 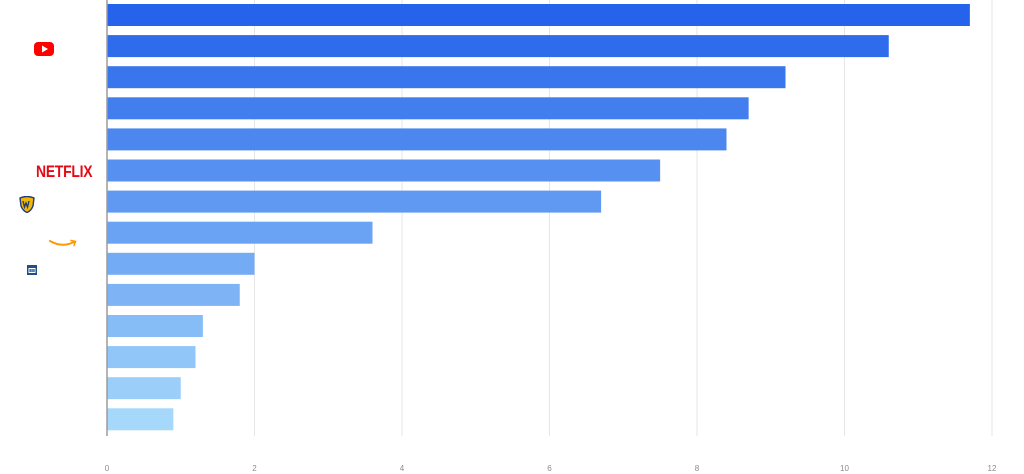 What do you see at coordinates (254, 468) in the screenshot?
I see `x-tick-label: 2` at bounding box center [254, 468].